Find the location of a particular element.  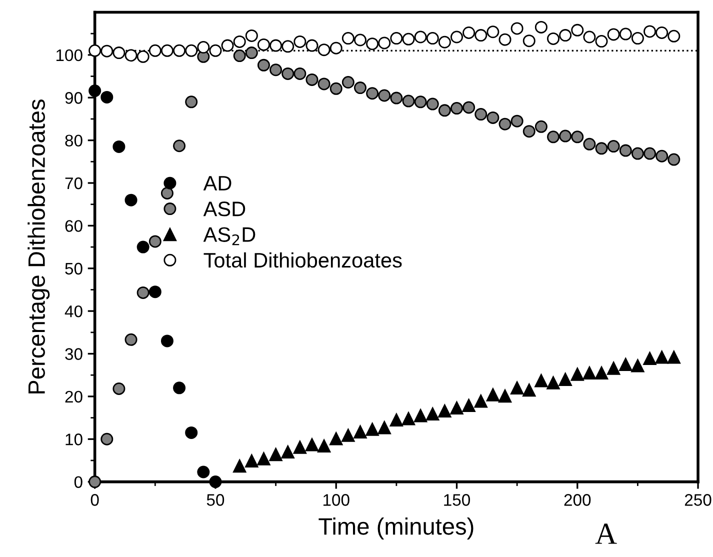

text: A is located at coordinates (606, 534).